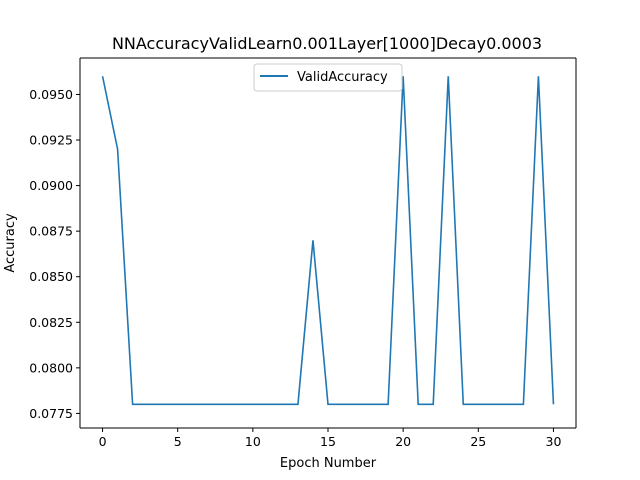  I want to click on y-tick-label: 0.0825, so click(51, 322).